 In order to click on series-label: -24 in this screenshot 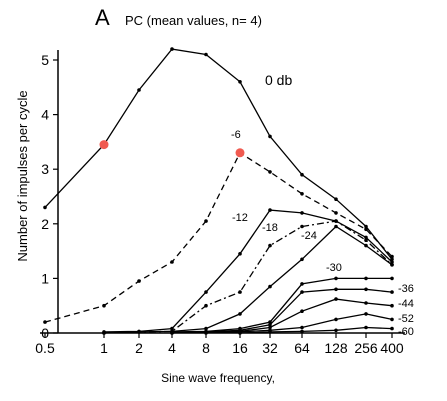, I will do `click(309, 236)`.